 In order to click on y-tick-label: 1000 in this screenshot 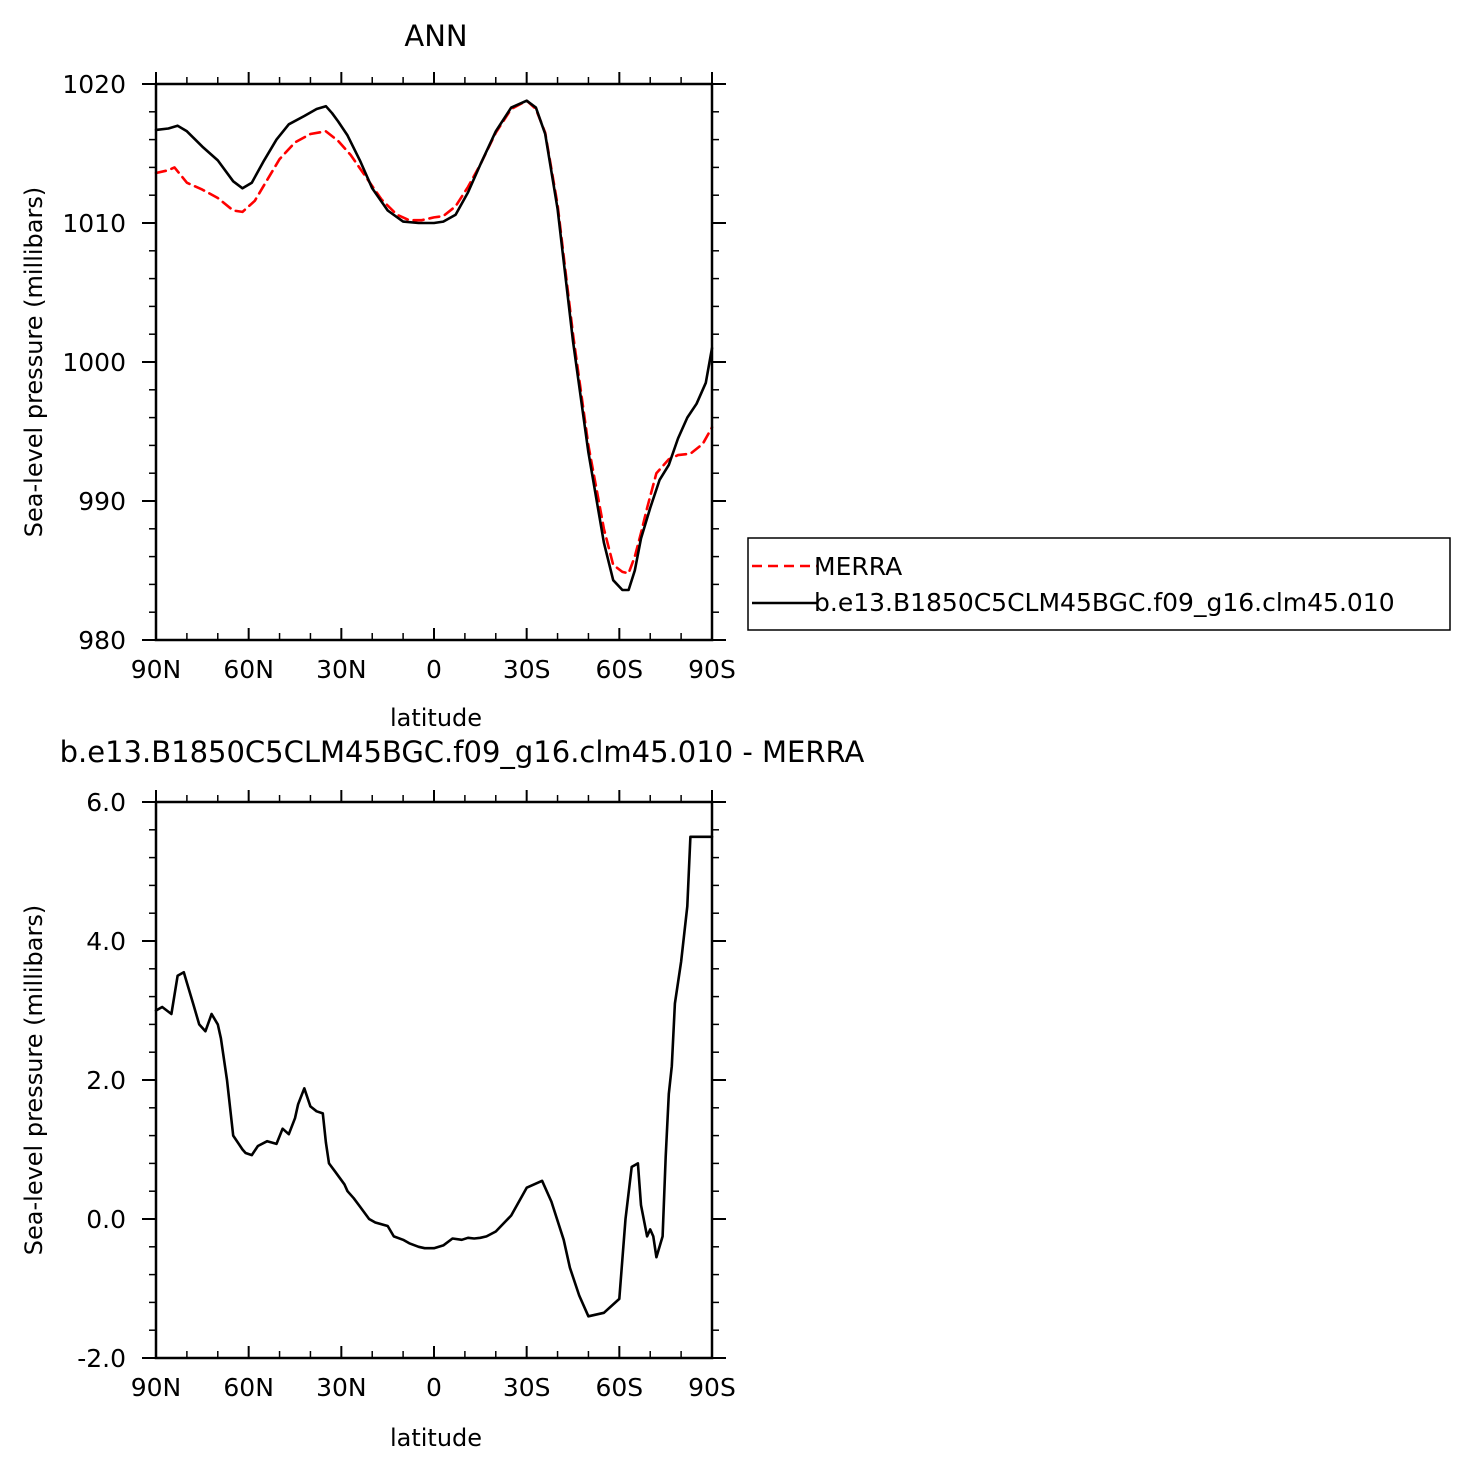, I will do `click(94, 362)`.